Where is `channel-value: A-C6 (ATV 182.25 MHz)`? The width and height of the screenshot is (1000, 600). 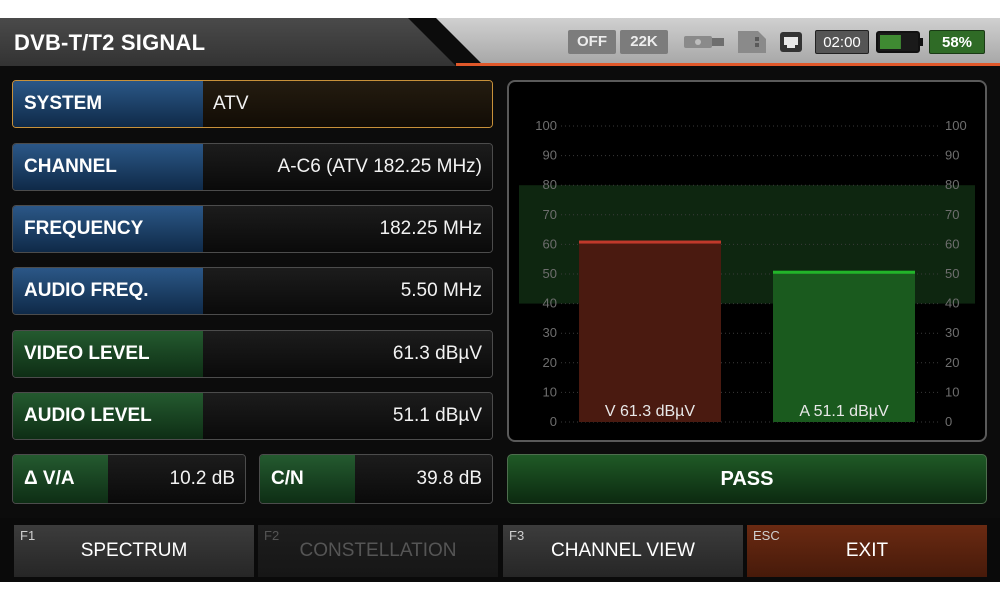
channel-value: A-C6 (ATV 182.25 MHz) is located at coordinates (347, 167).